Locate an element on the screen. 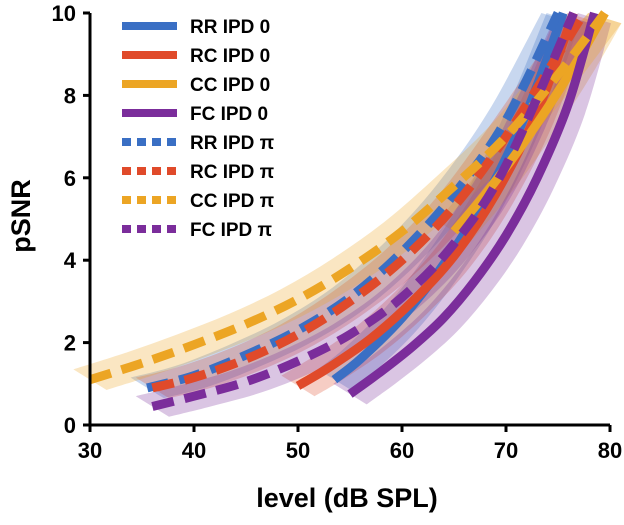 The image size is (624, 525). legend-label-cc-ipd-0: CC IPD 0 is located at coordinates (230, 85).